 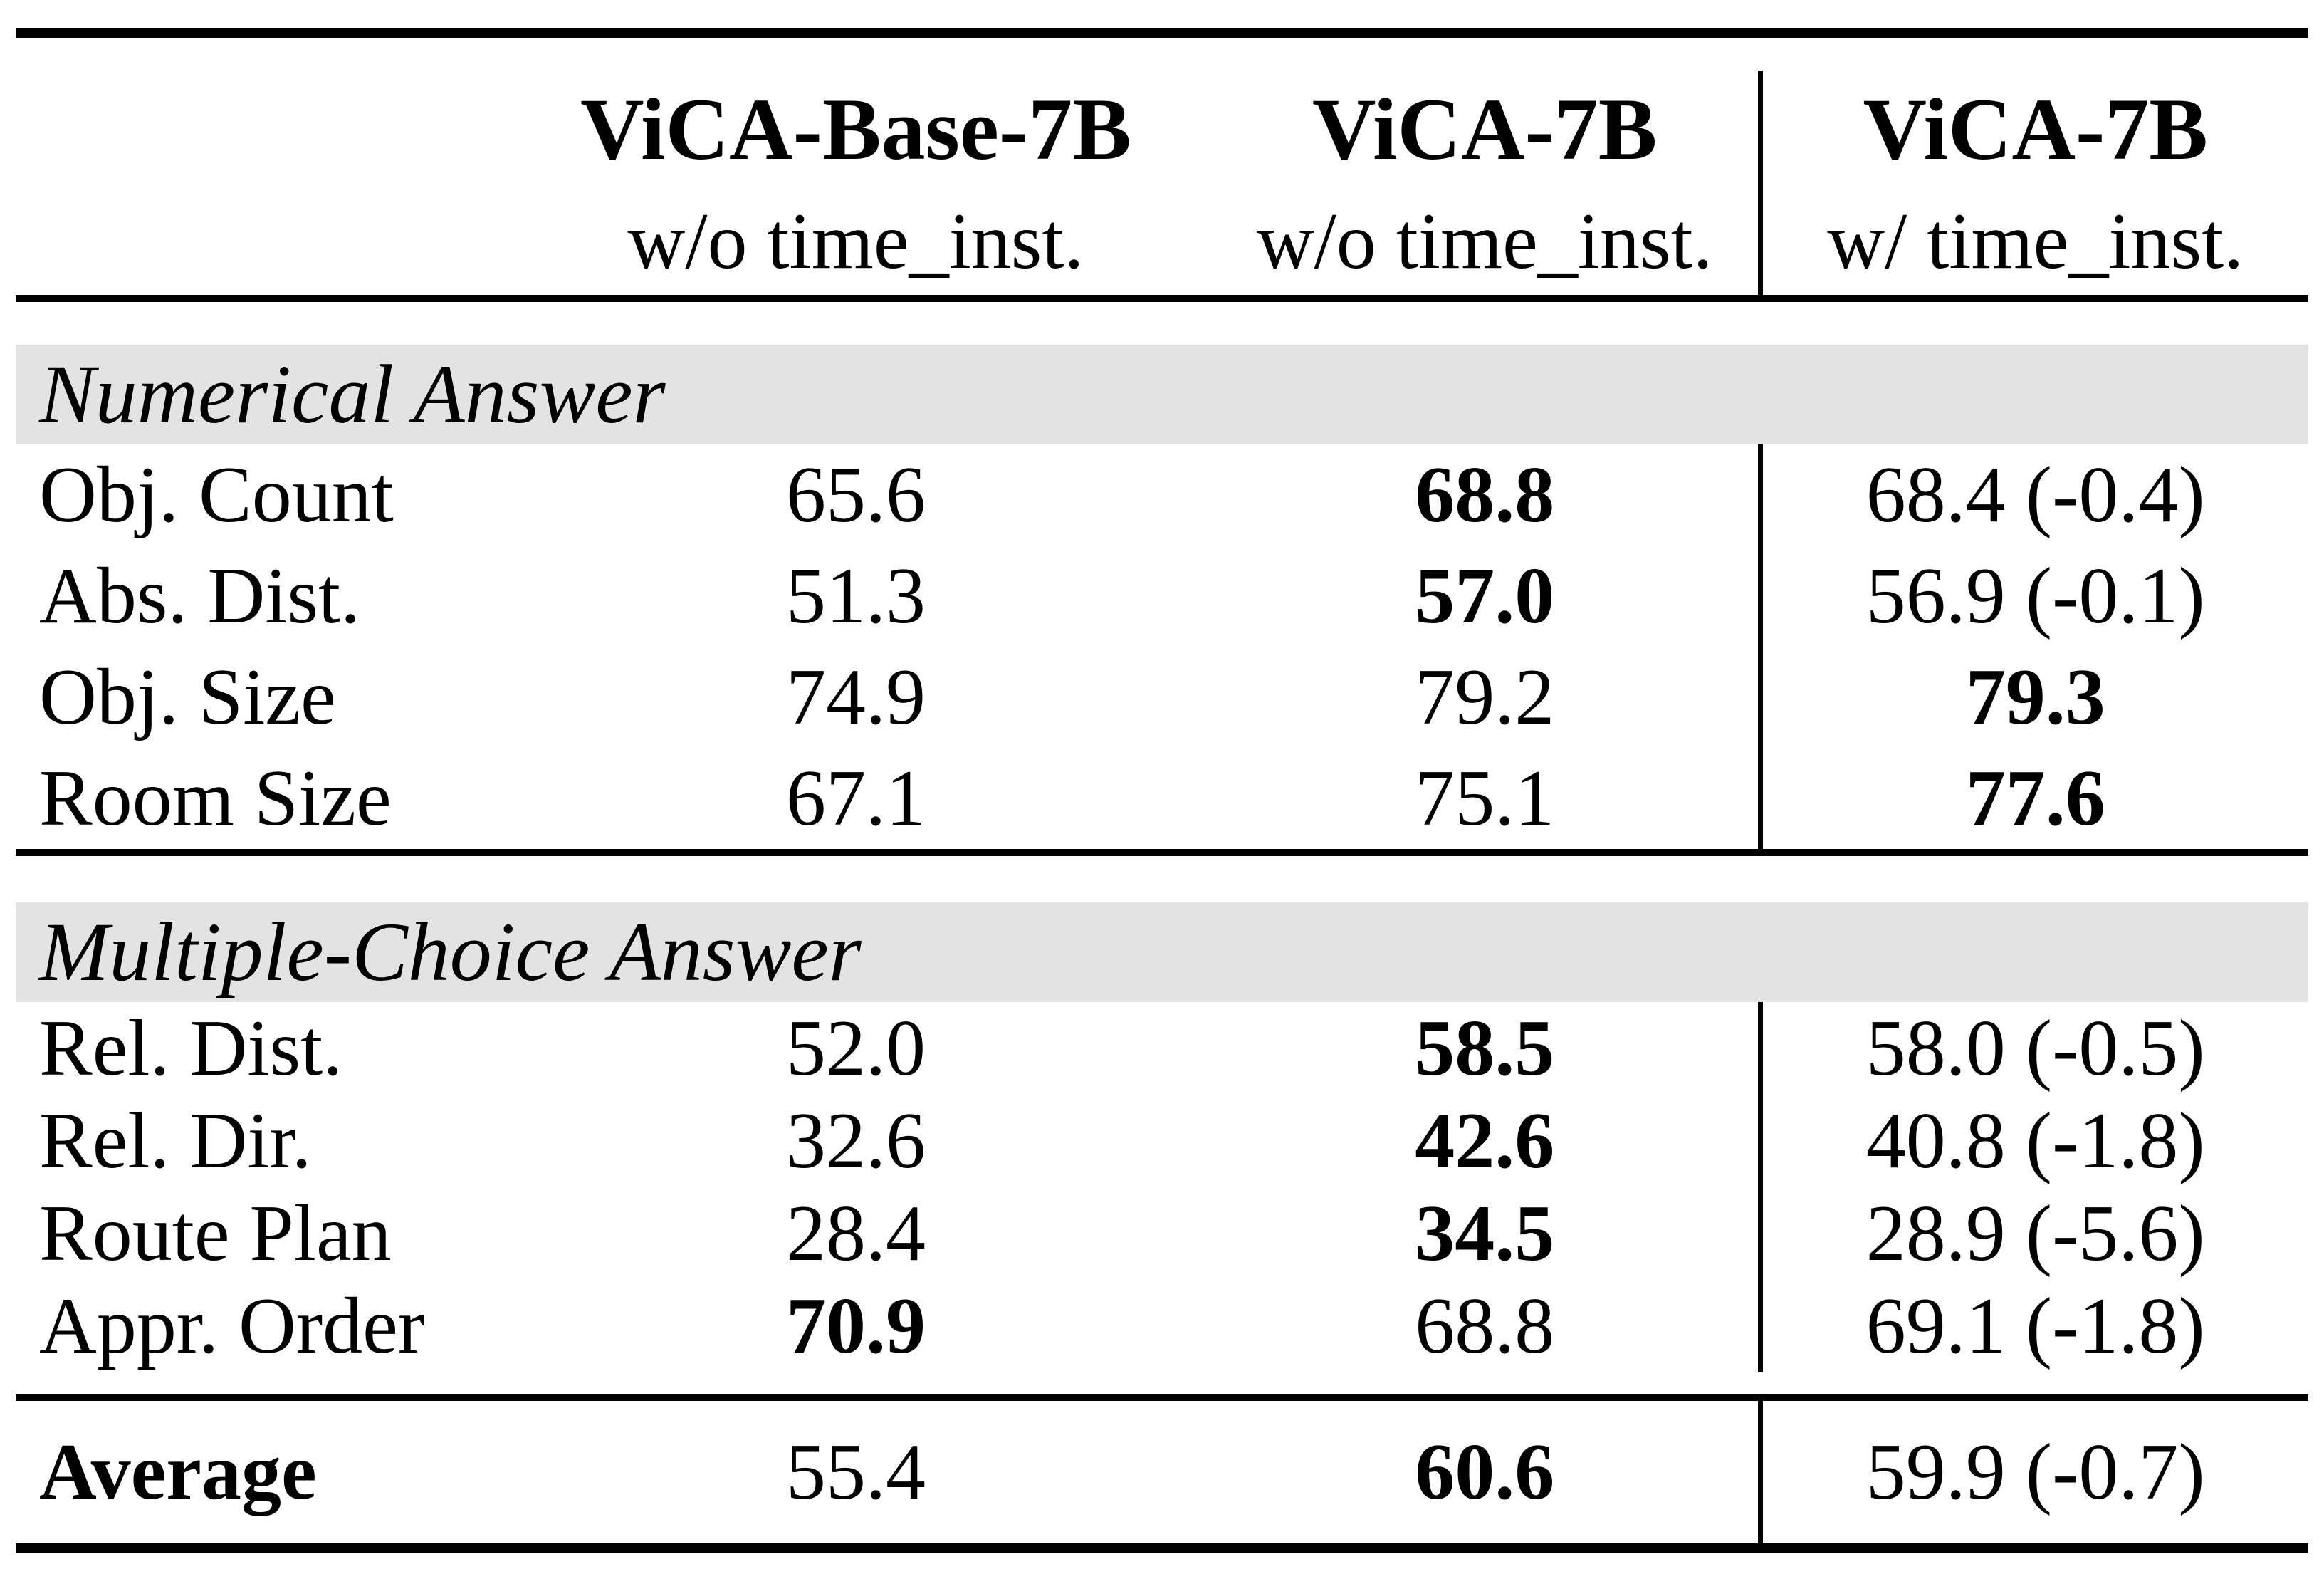 What do you see at coordinates (2032, 242) in the screenshot?
I see `column-subtitle-vica-7b-w: w/ time_inst.` at bounding box center [2032, 242].